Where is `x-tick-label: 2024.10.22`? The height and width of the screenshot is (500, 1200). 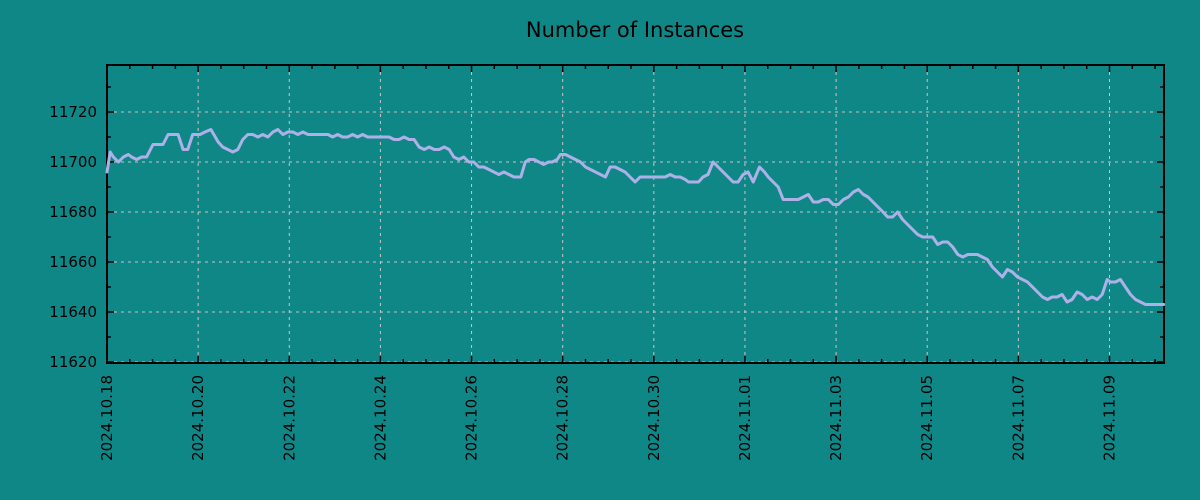 x-tick-label: 2024.10.22 is located at coordinates (289, 418).